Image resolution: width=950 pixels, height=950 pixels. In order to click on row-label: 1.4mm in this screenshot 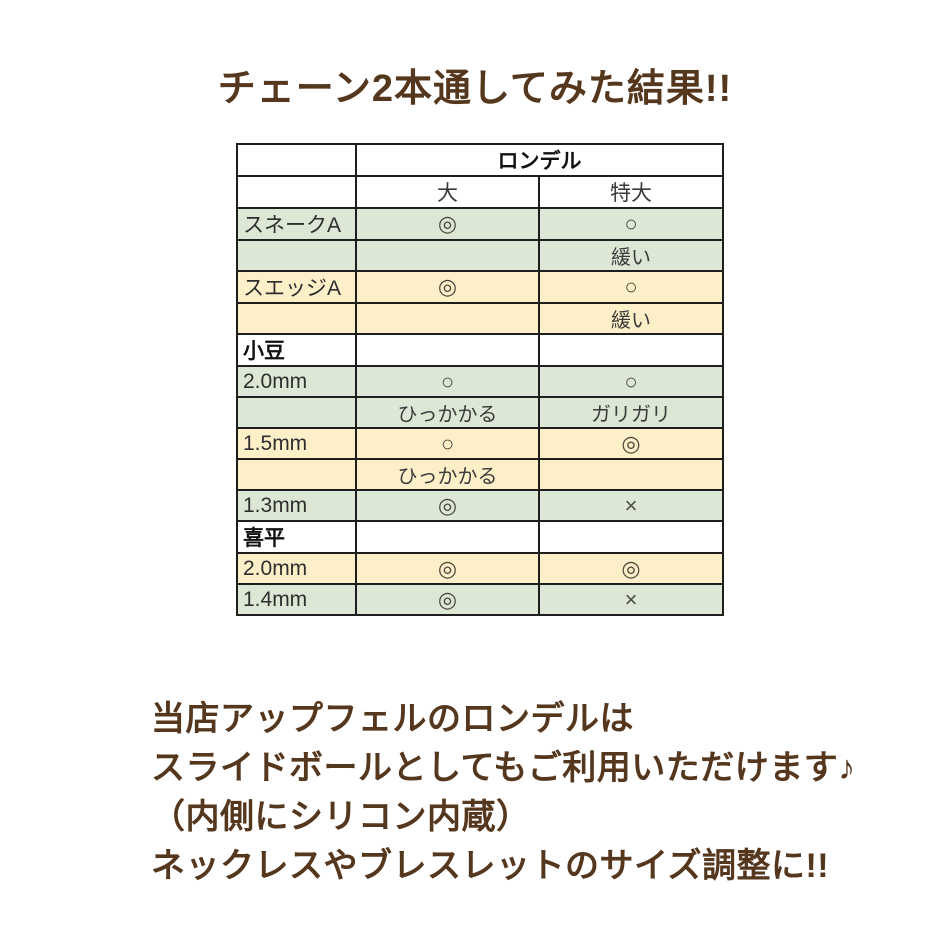, I will do `click(296, 599)`.